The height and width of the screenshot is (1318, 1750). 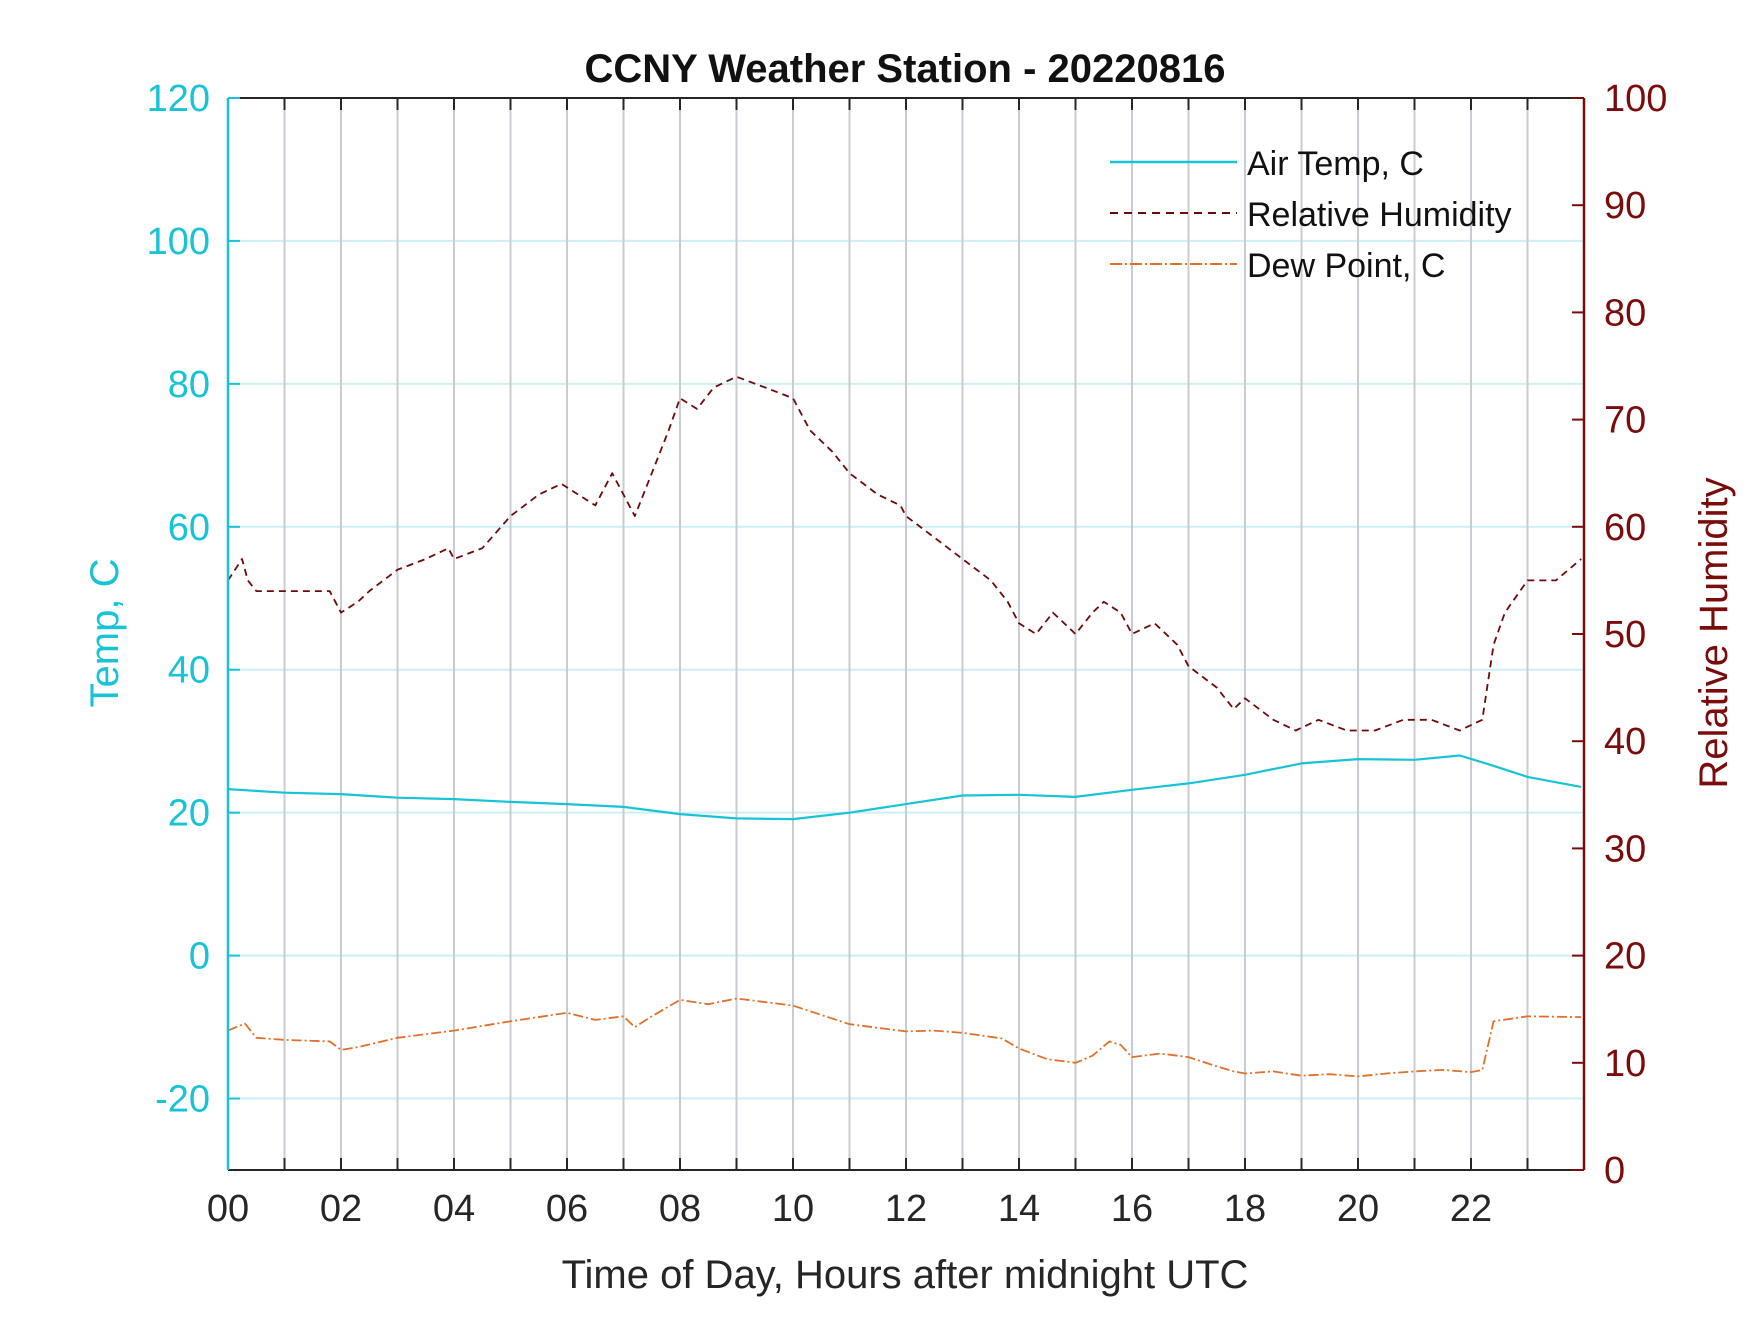 What do you see at coordinates (680, 1209) in the screenshot?
I see `x-tick-label: 08` at bounding box center [680, 1209].